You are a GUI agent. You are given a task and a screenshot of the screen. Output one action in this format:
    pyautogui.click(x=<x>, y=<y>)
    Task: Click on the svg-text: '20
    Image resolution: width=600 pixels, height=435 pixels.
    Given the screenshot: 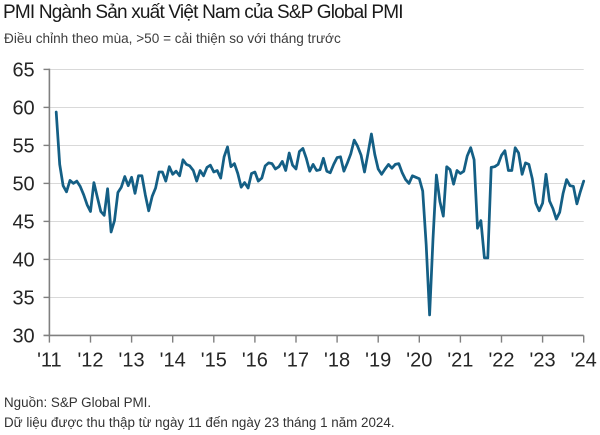 What is the action you would take?
    pyautogui.click(x=419, y=361)
    